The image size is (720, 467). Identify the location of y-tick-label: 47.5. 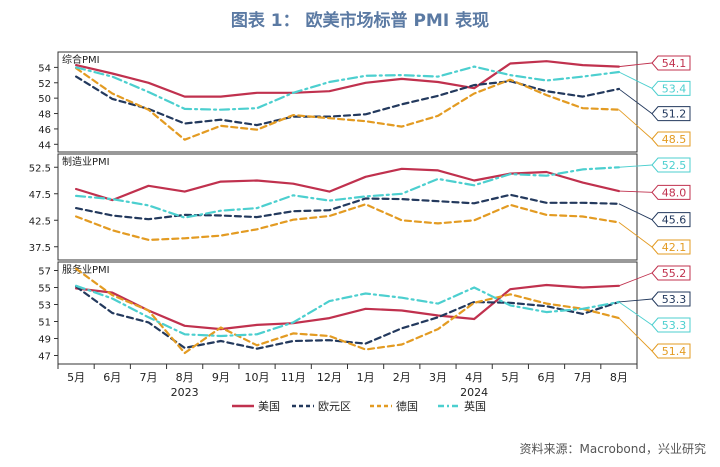
(40, 195).